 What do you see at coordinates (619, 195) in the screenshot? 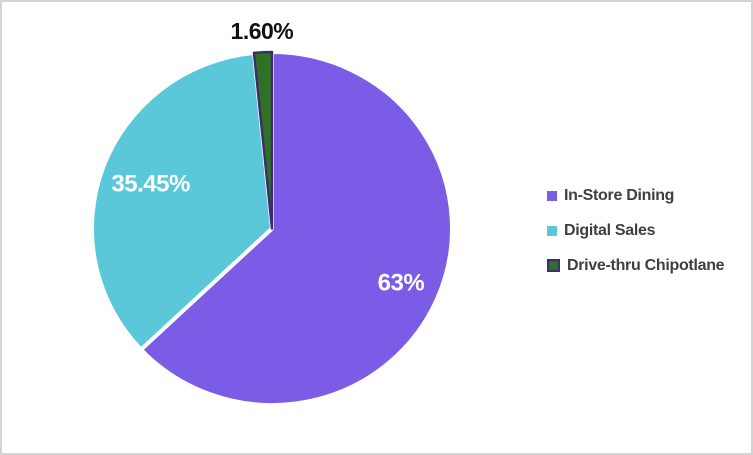
I see `legend-label: In-Store Dining` at bounding box center [619, 195].